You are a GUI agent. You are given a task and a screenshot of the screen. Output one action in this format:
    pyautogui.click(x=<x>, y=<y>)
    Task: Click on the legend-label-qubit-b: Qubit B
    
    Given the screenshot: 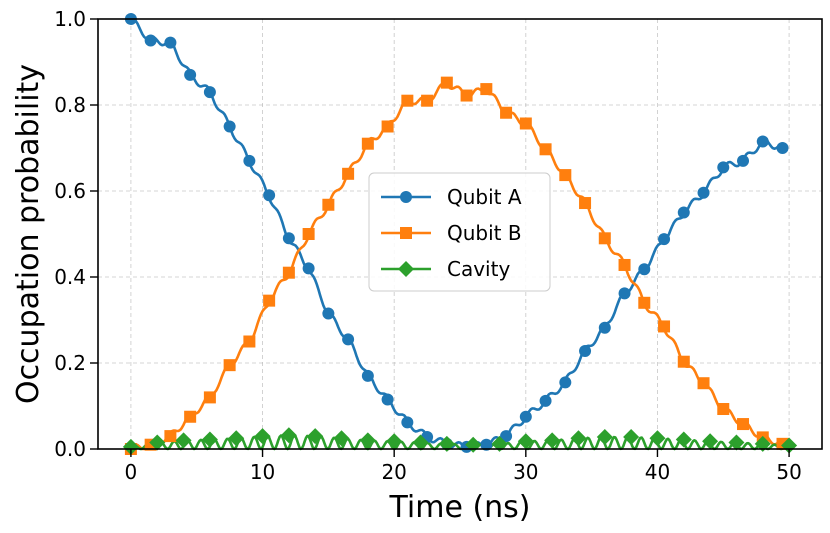 What is the action you would take?
    pyautogui.click(x=484, y=233)
    